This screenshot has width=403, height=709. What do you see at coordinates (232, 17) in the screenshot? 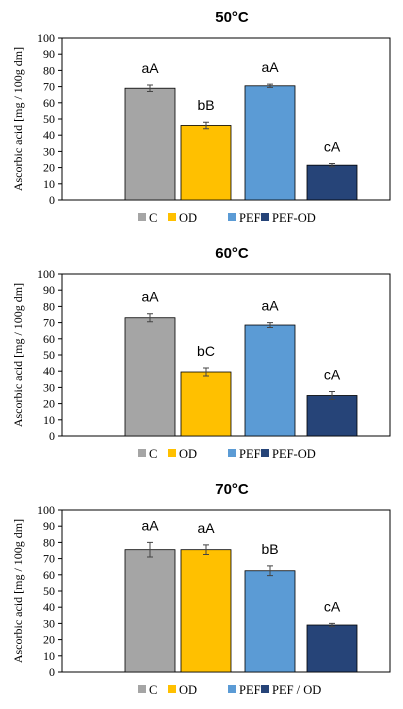
I see `chart-title: 50°C` at bounding box center [232, 17].